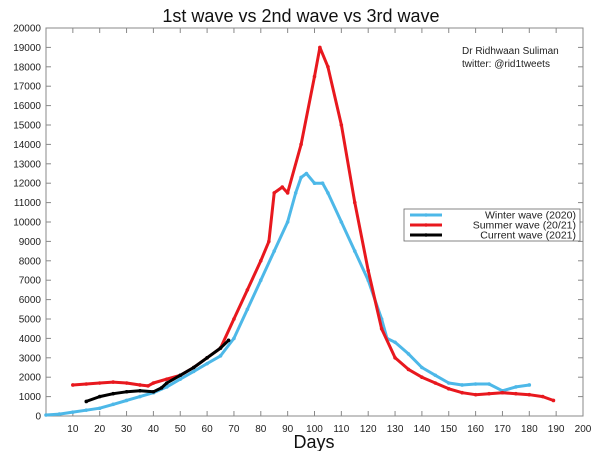 Image resolution: width=602 pixels, height=451 pixels. What do you see at coordinates (448, 429) in the screenshot?
I see `x-tick-label: 150` at bounding box center [448, 429].